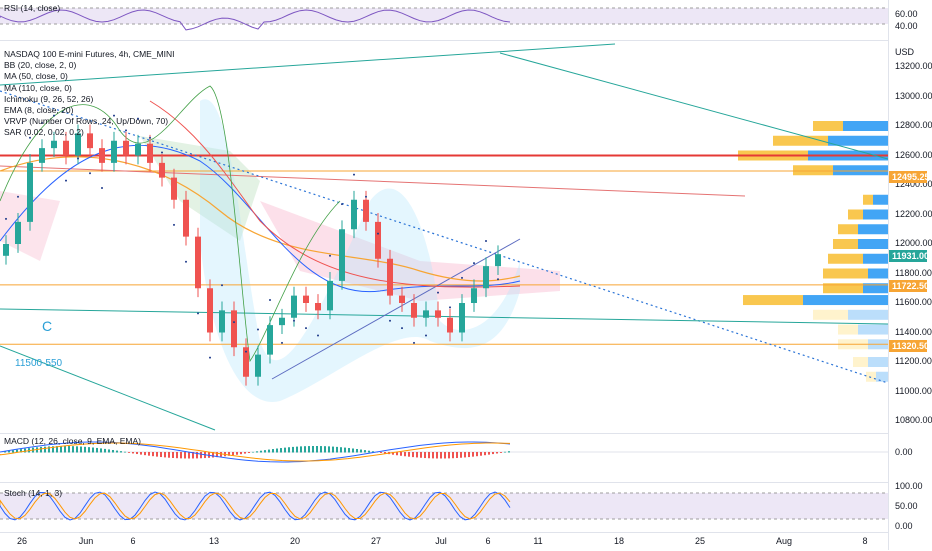 This screenshot has width=932, height=551. I want to click on trend-line, so click(693, 106).